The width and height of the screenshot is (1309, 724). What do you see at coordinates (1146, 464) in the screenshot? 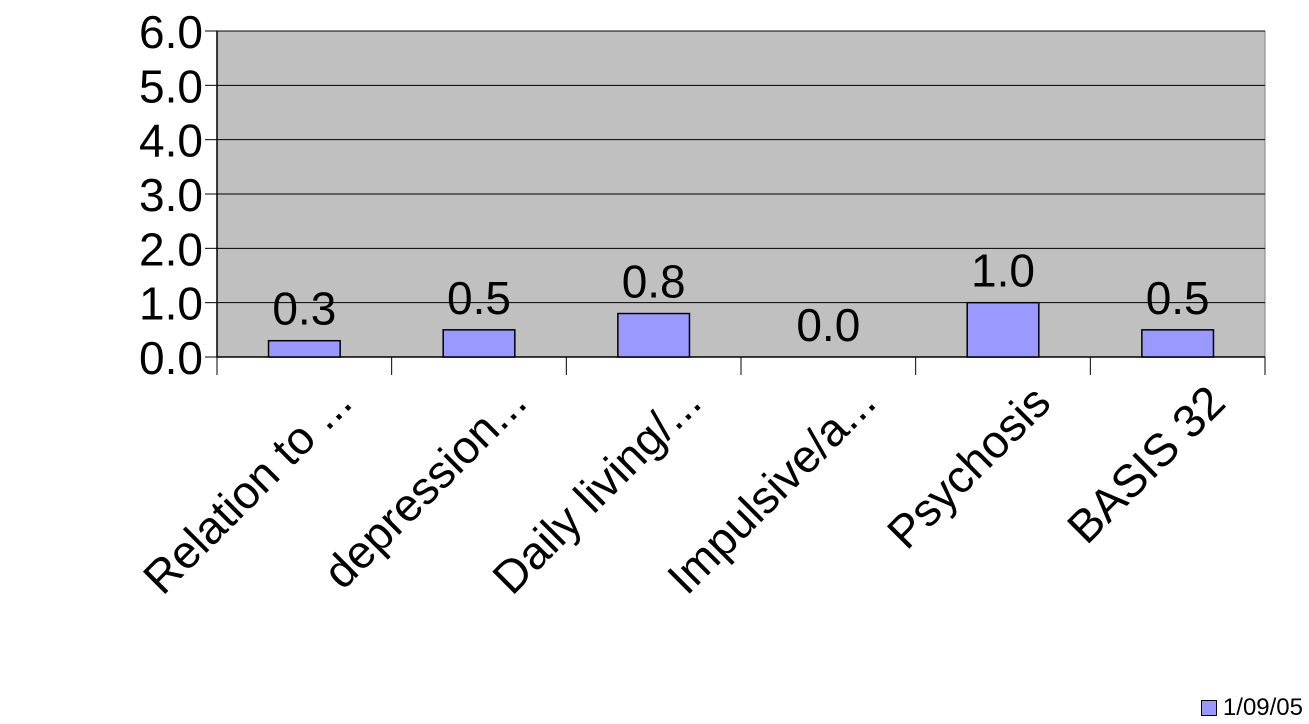
I see `x-category-label: BASIS 32` at bounding box center [1146, 464].